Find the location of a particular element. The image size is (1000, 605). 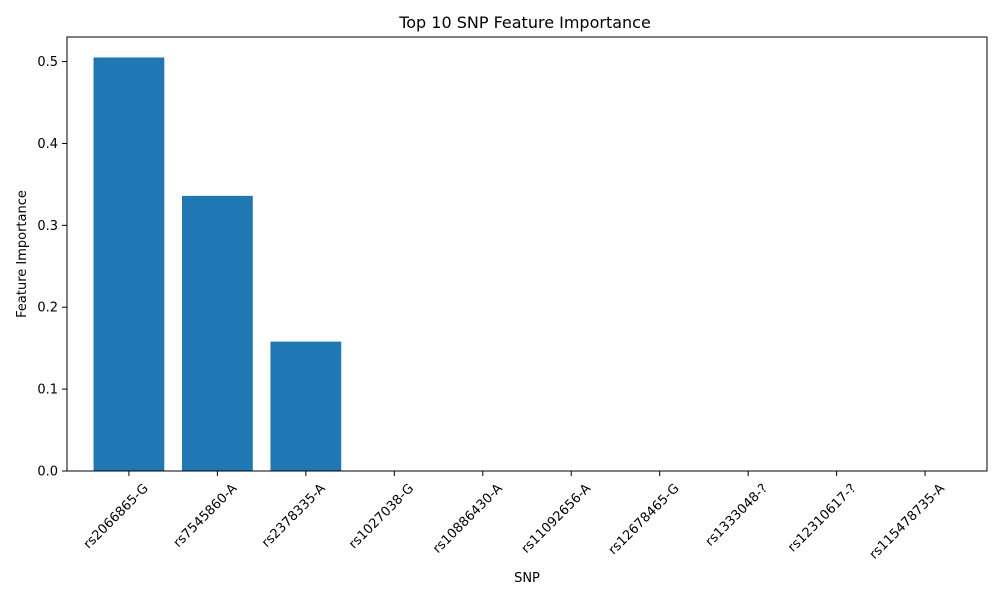

y-axis-ticks: 0.0 0.1 0.2 0.3 0.4 0.5 is located at coordinates (52, 267).